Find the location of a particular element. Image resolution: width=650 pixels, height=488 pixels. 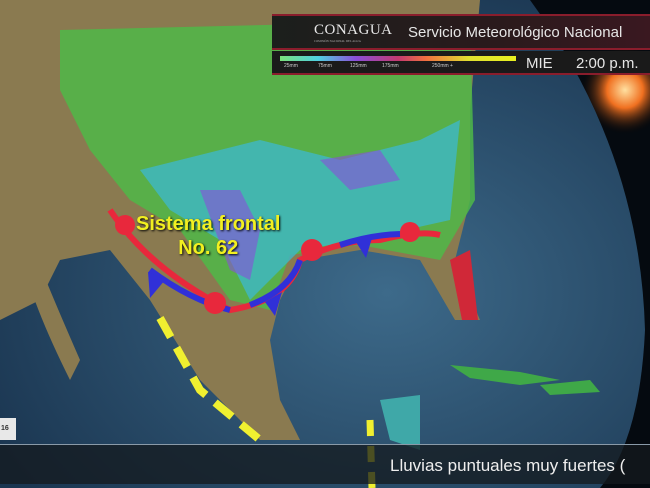

caribbean-islands is located at coordinates (525, 380).